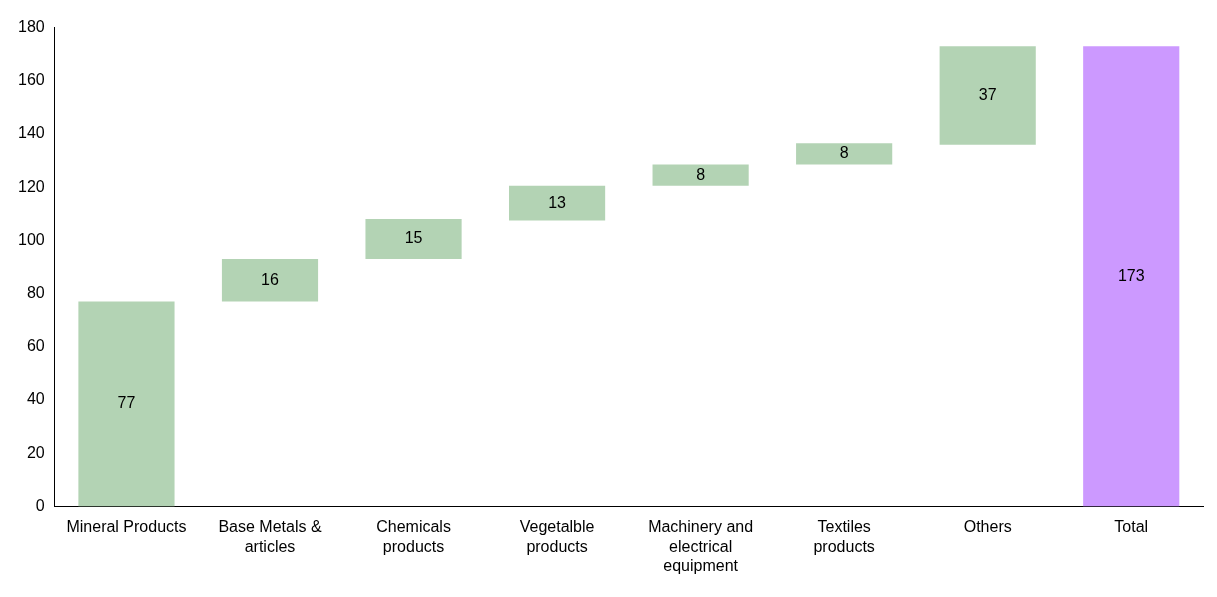  What do you see at coordinates (35, 452) in the screenshot?
I see `y-tick-label: 20` at bounding box center [35, 452].